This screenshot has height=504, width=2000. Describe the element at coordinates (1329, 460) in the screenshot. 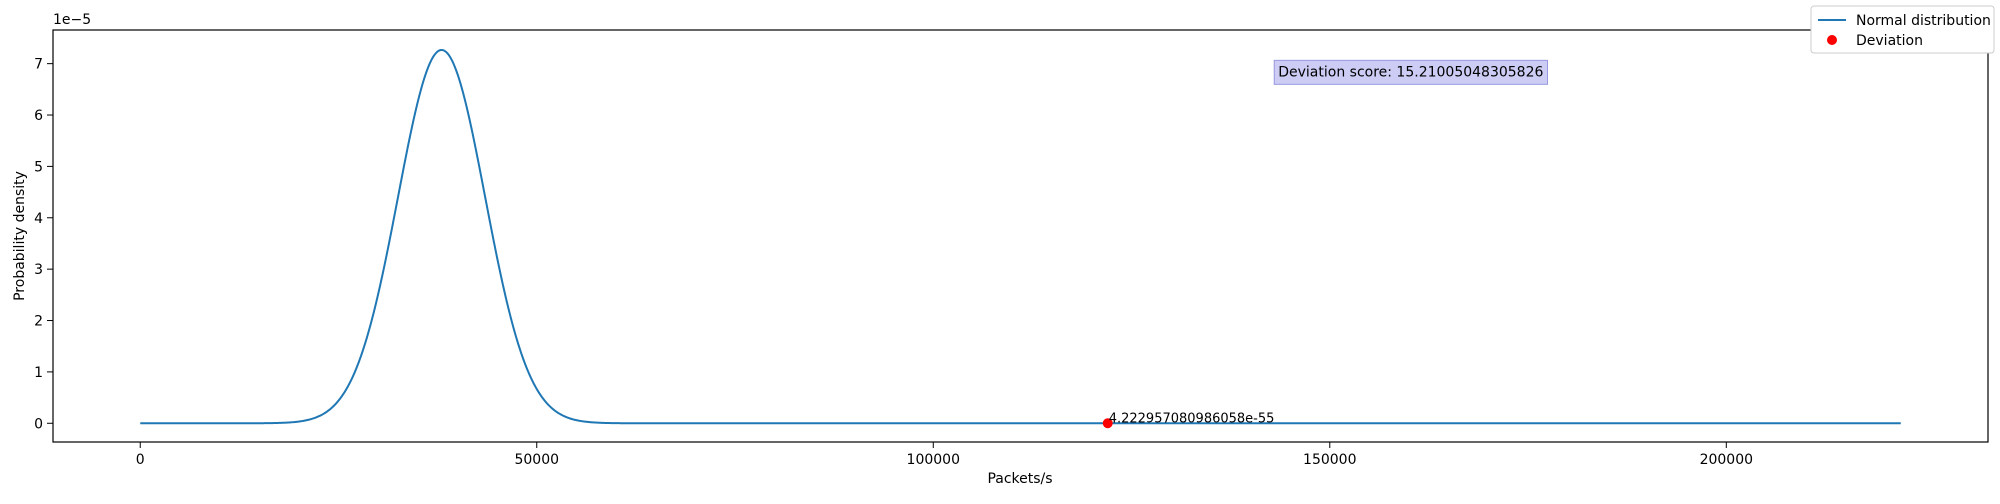

I see `x-tick-label: 150000` at that location.